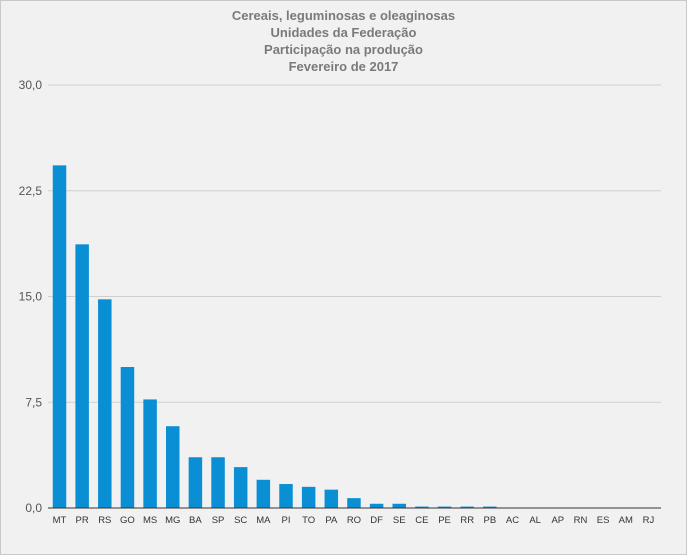 The image size is (687, 555). Describe the element at coordinates (535, 520) in the screenshot. I see `x-tick-label-al: AL` at that location.